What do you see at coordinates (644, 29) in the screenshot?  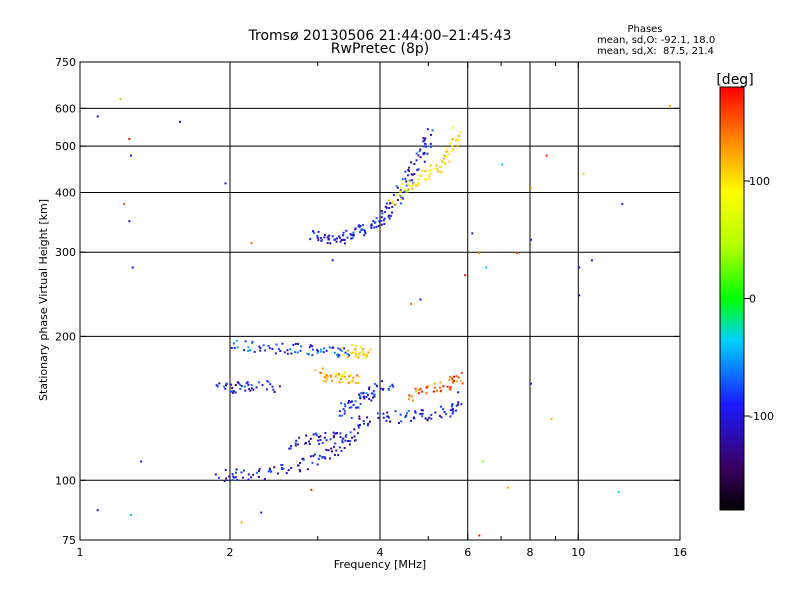 I see `stats-heading: Phases` at bounding box center [644, 29].